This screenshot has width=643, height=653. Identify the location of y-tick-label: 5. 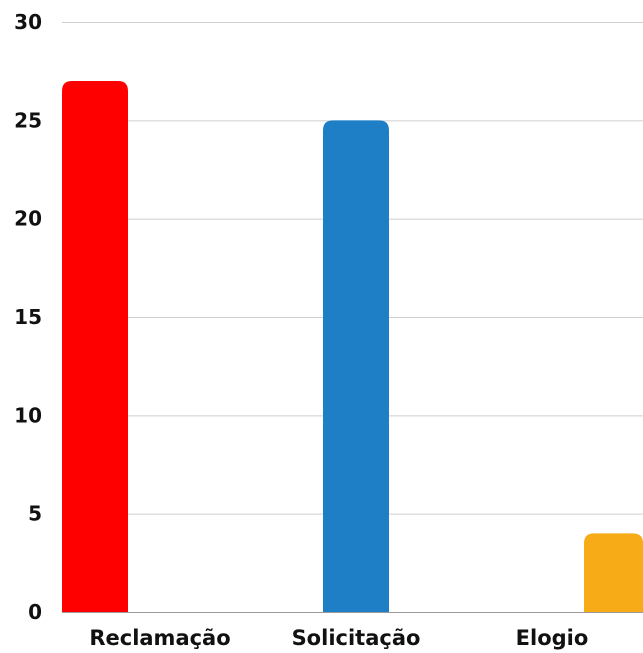
(35, 514).